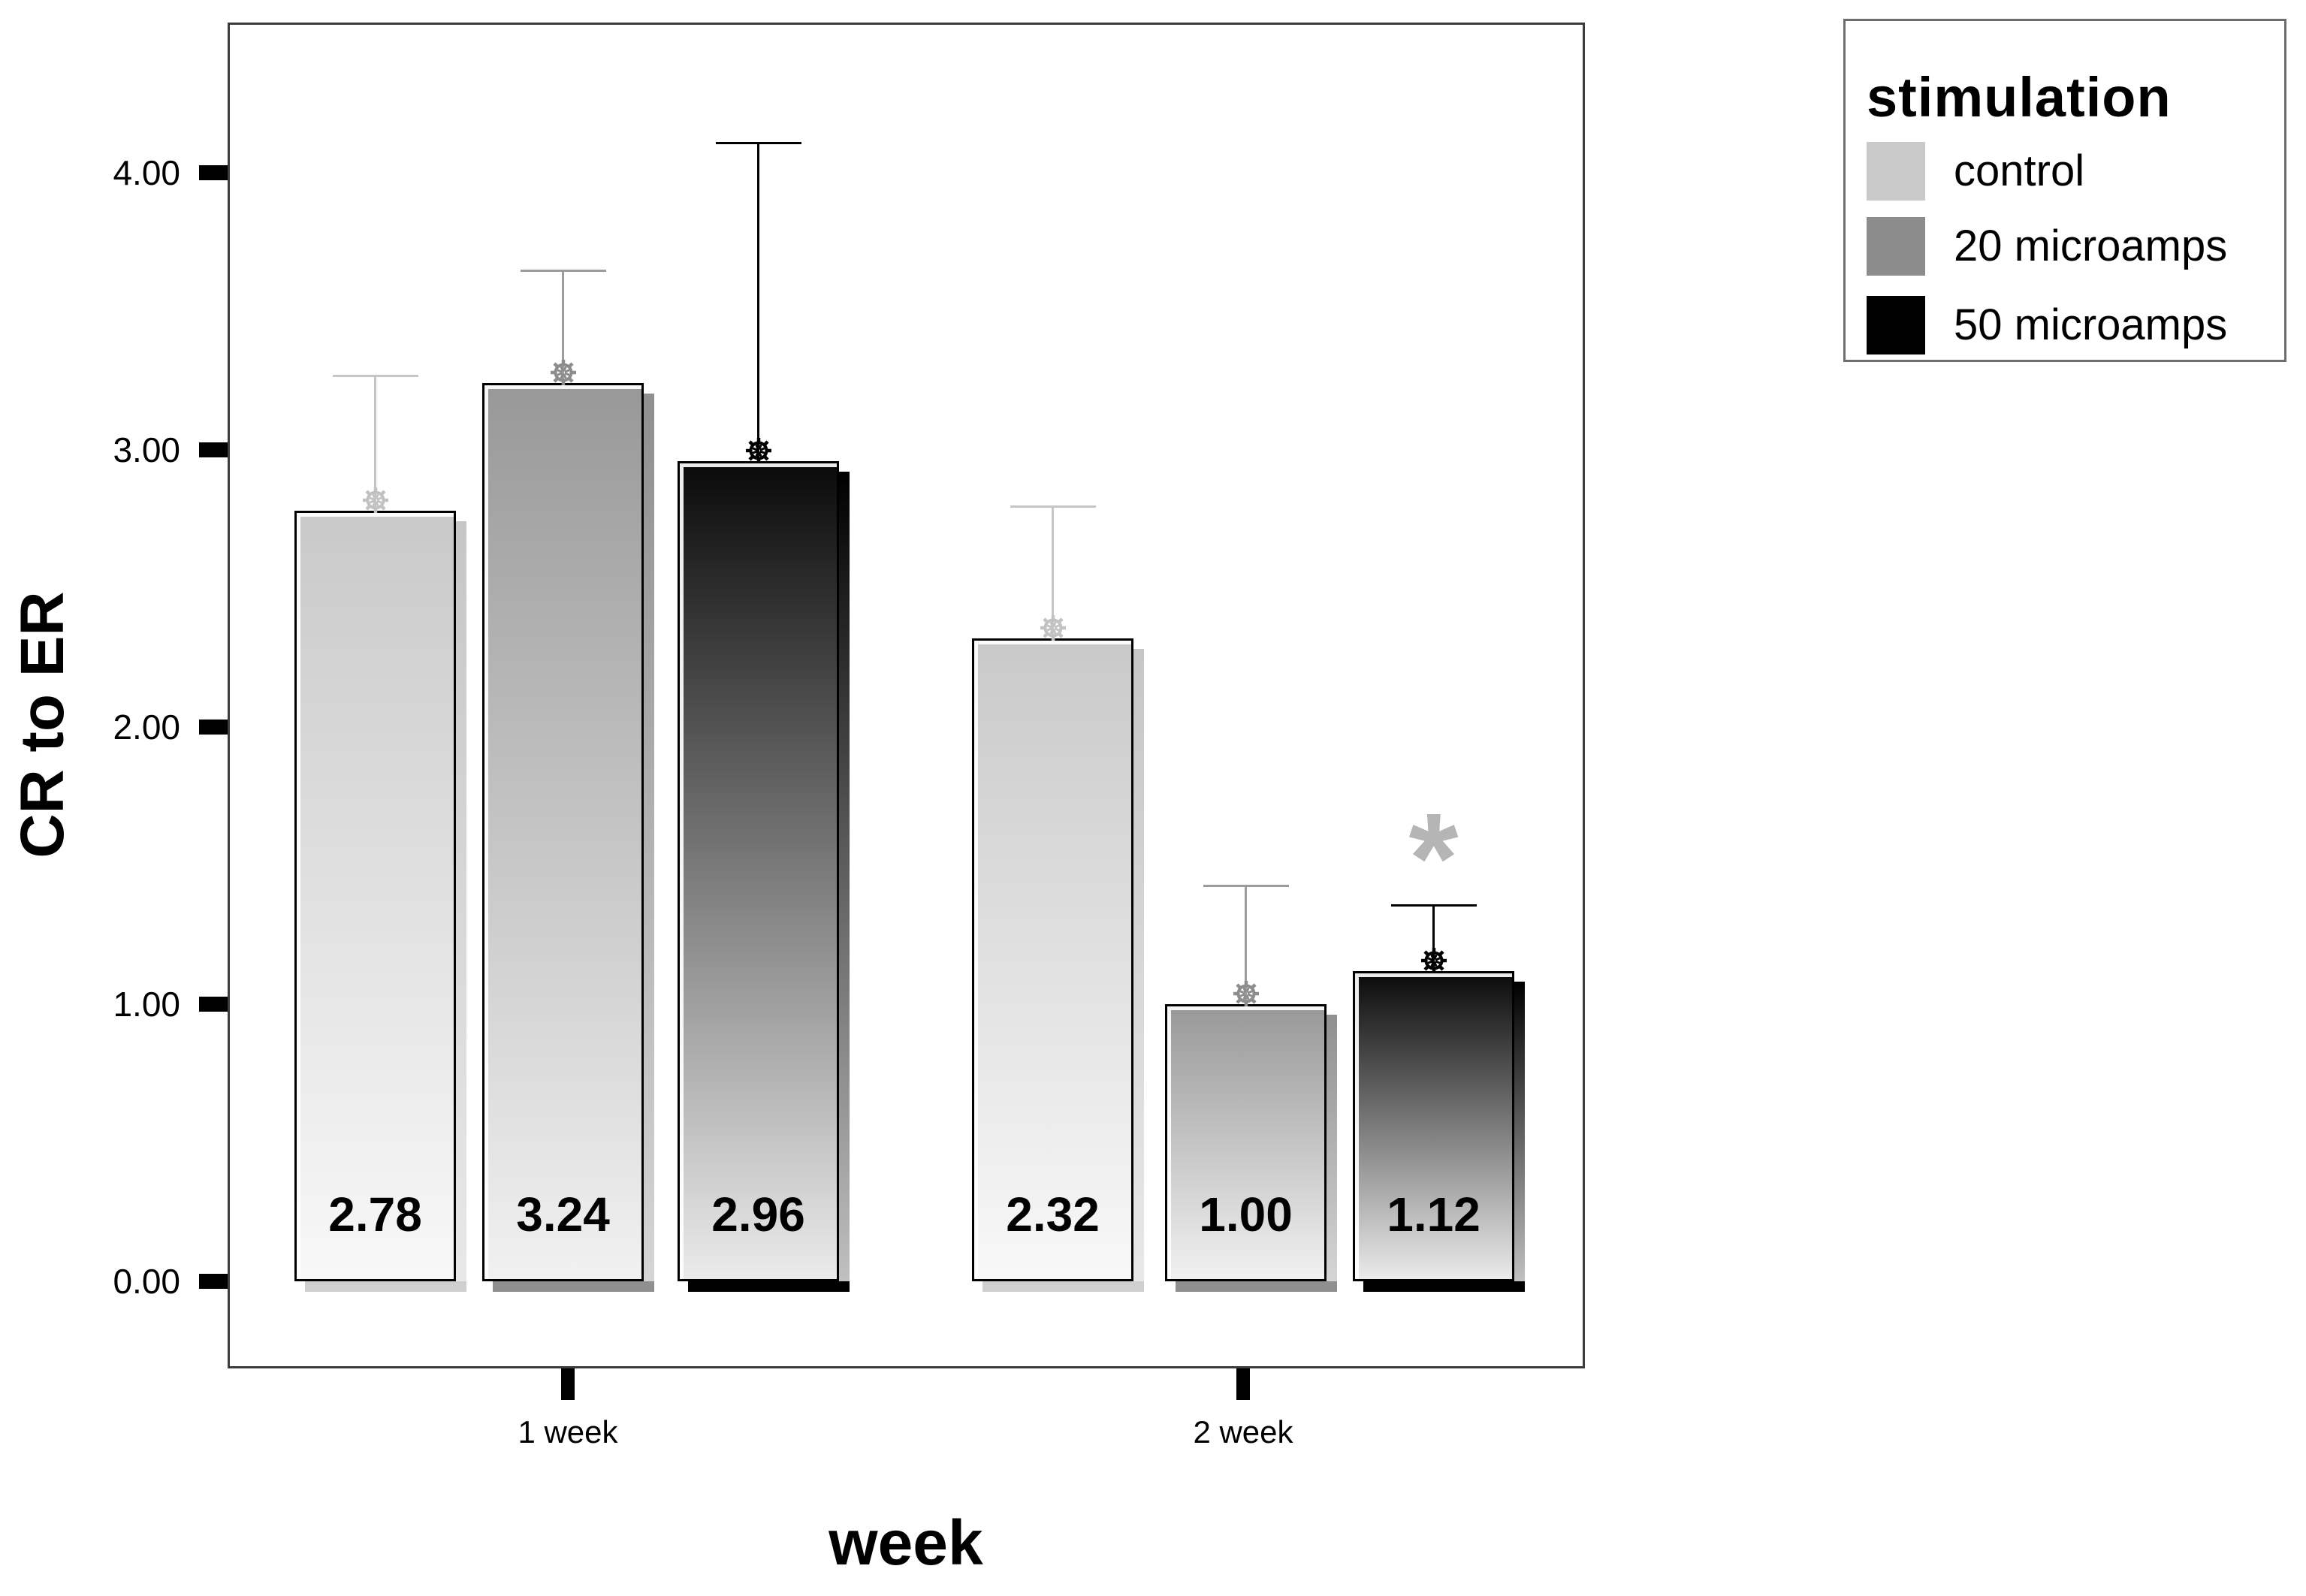 This screenshot has width=2306, height=1596. Describe the element at coordinates (146, 449) in the screenshot. I see `y-axis-tick-label: 3.00` at that location.